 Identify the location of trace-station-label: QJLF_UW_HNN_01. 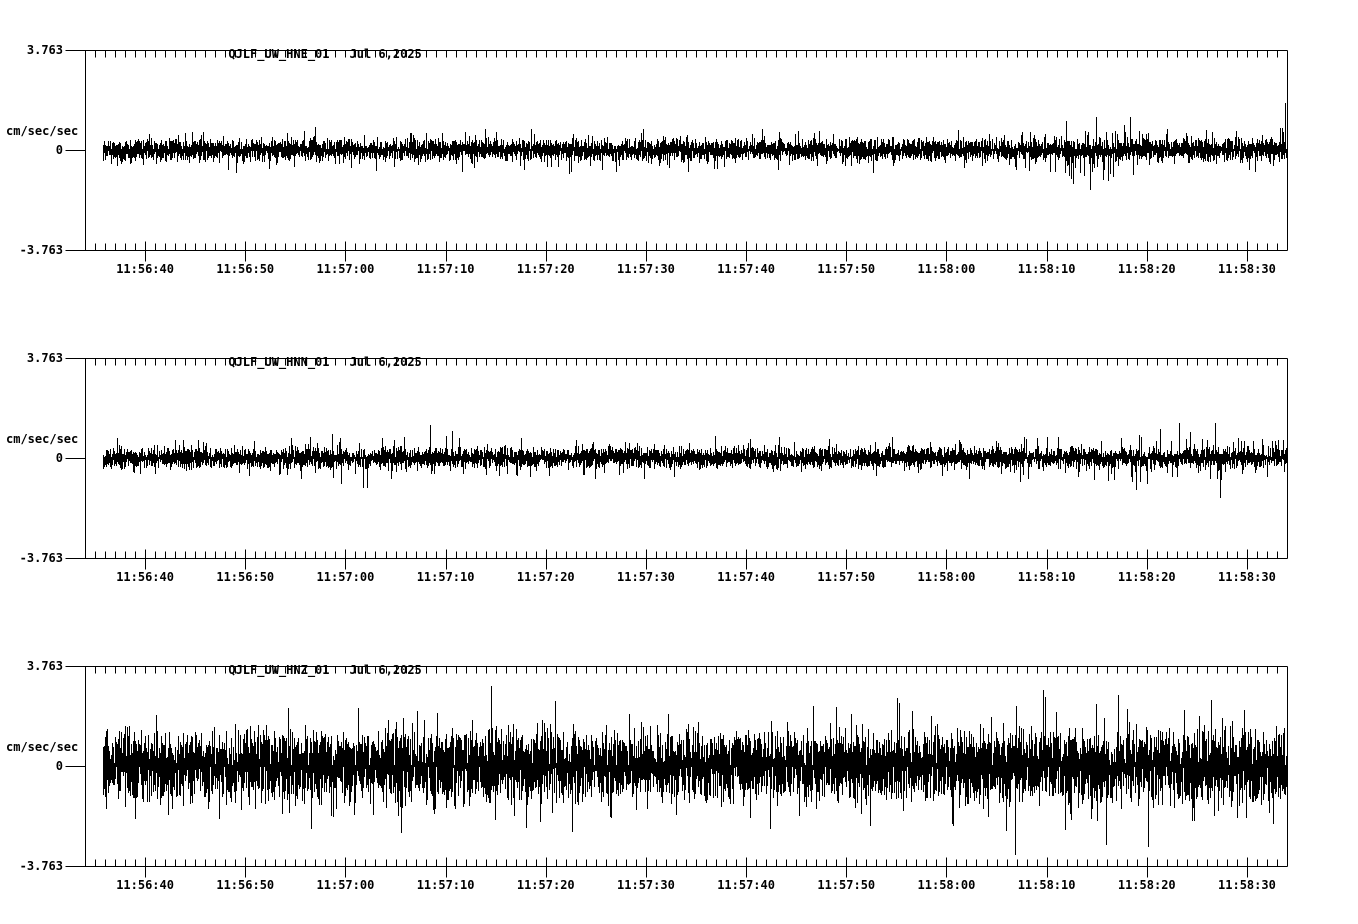
(279, 362).